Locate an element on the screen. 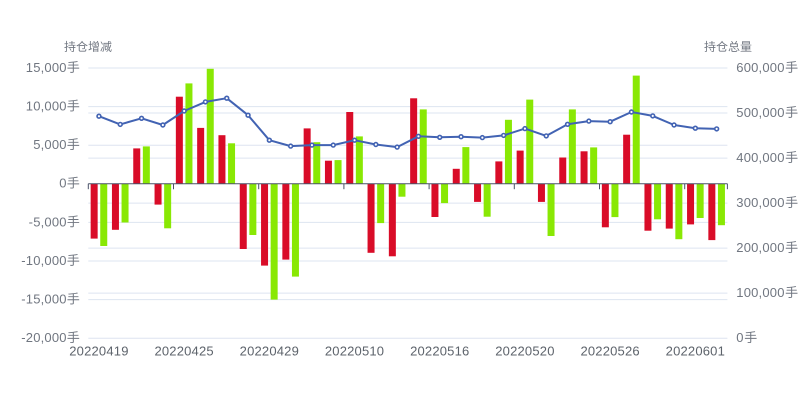 The image size is (800, 405). svg-text: -10,000 is located at coordinates (43, 260).